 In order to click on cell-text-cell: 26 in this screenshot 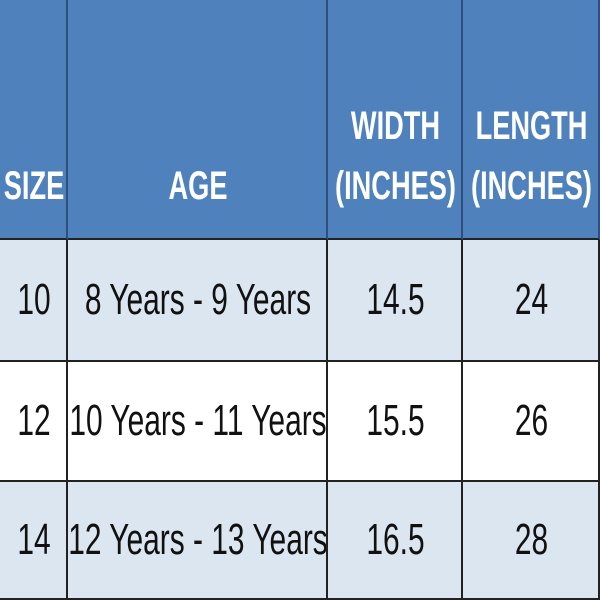, I will do `click(531, 422)`.